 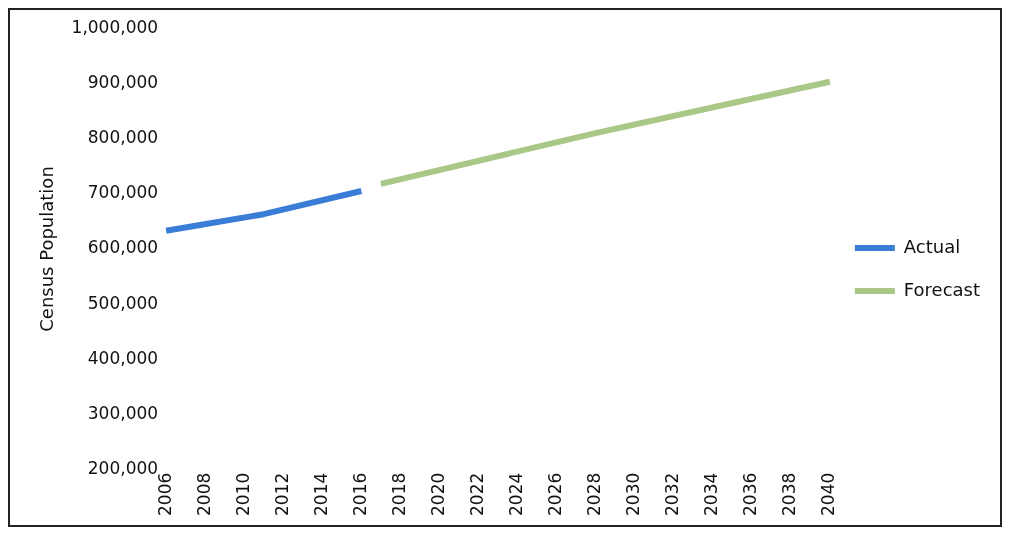 What do you see at coordinates (203, 494) in the screenshot?
I see `x-tick-label: 2008` at bounding box center [203, 494].